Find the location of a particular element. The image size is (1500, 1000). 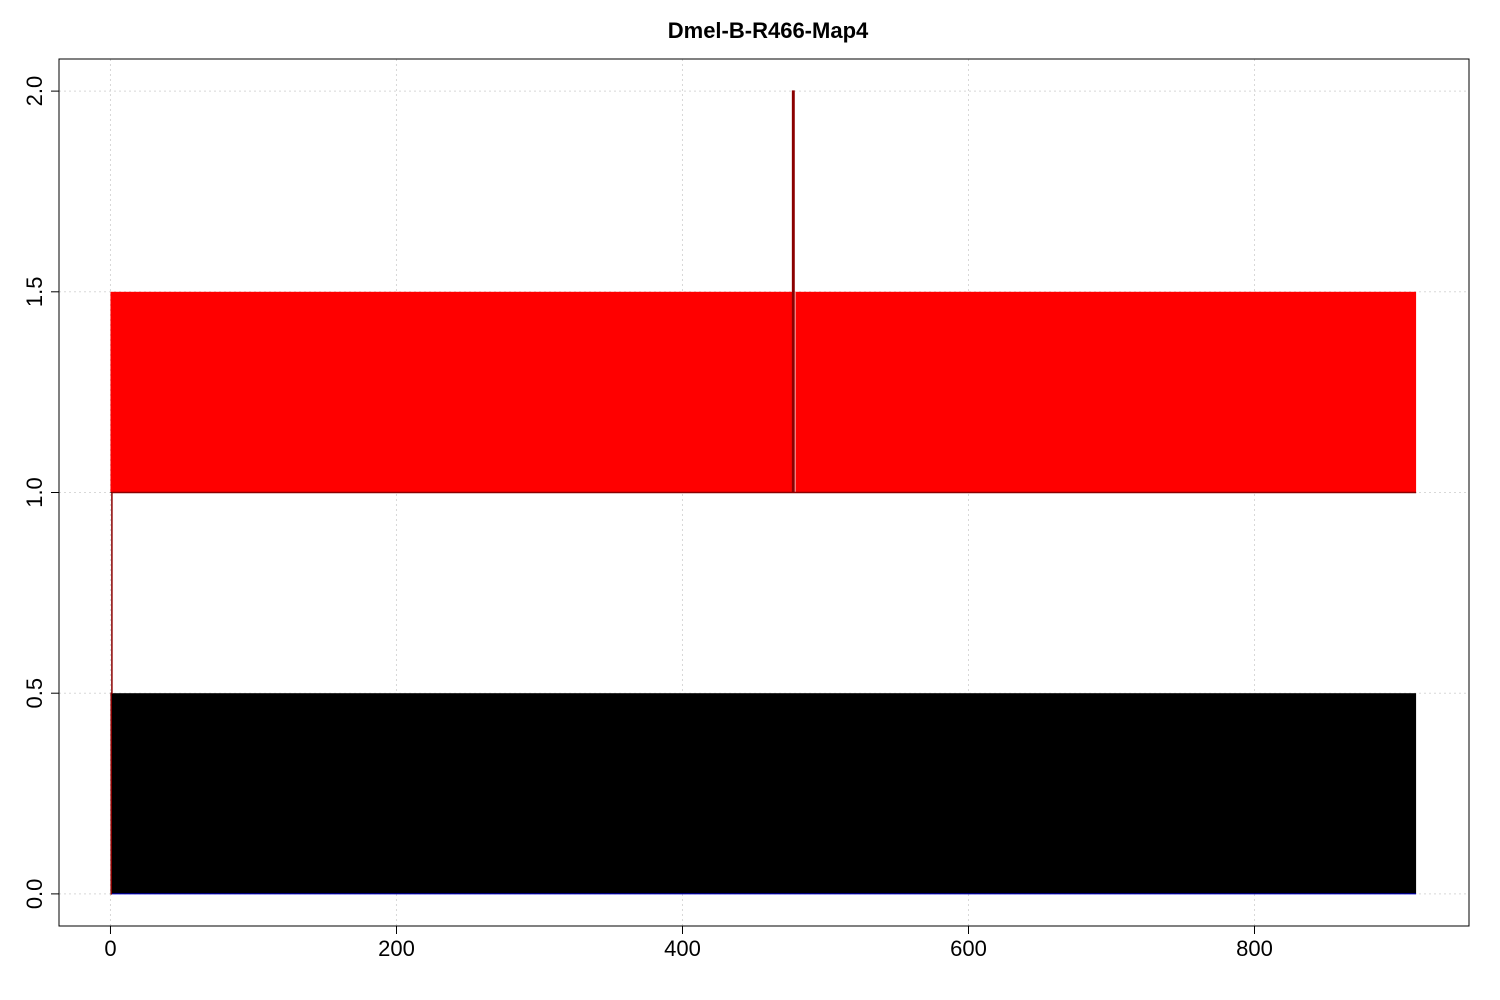

y-tick-label: 1.5 is located at coordinates (34, 292).